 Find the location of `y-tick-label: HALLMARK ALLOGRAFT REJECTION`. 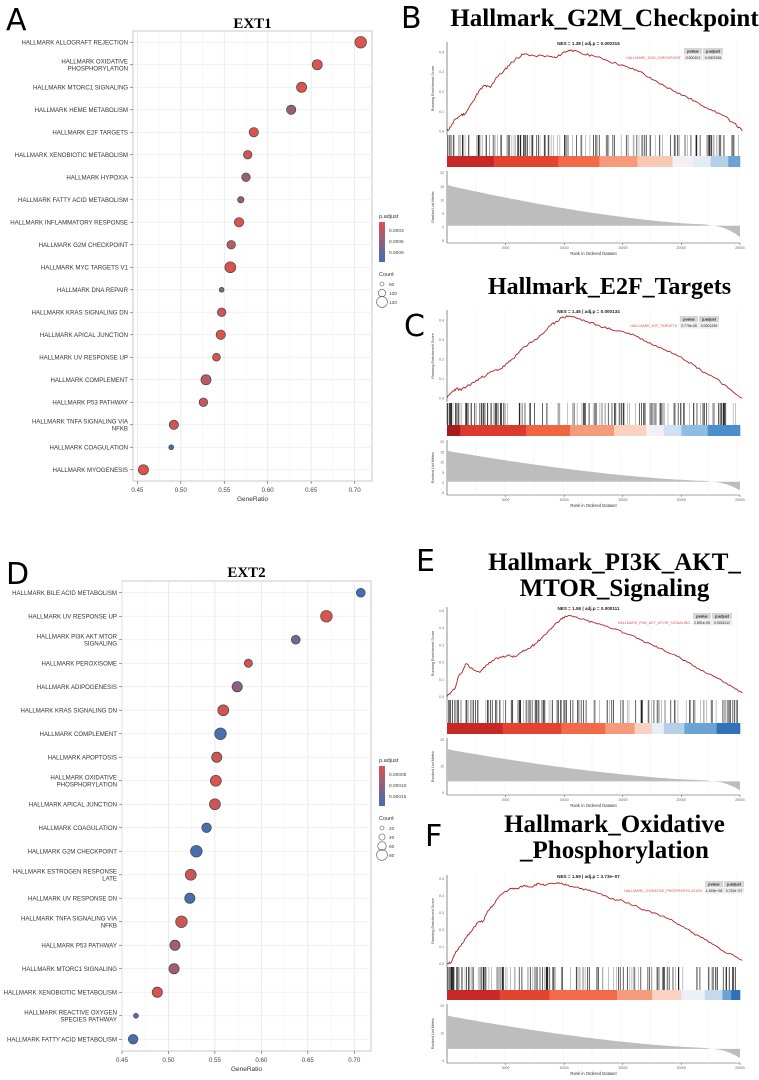

y-tick-label: HALLMARK ALLOGRAFT REJECTION is located at coordinates (74, 42).